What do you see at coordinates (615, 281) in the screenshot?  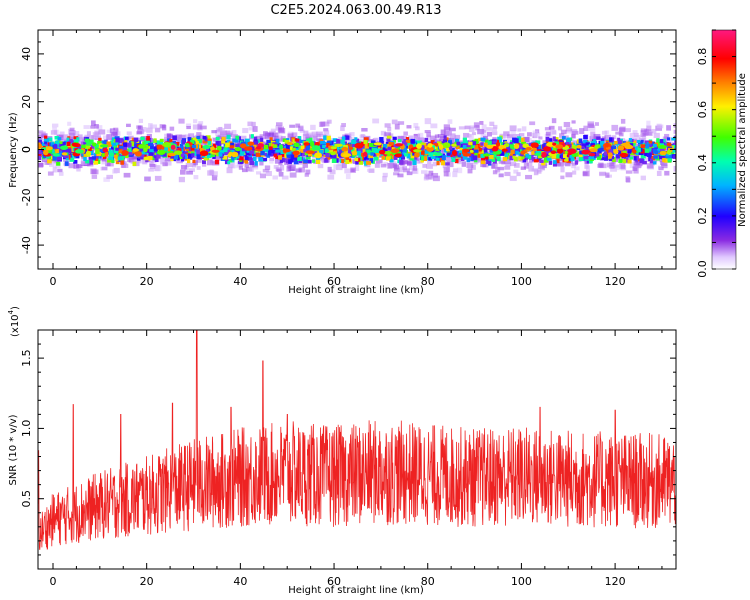 I see `x-tick-label: 120` at bounding box center [615, 281].